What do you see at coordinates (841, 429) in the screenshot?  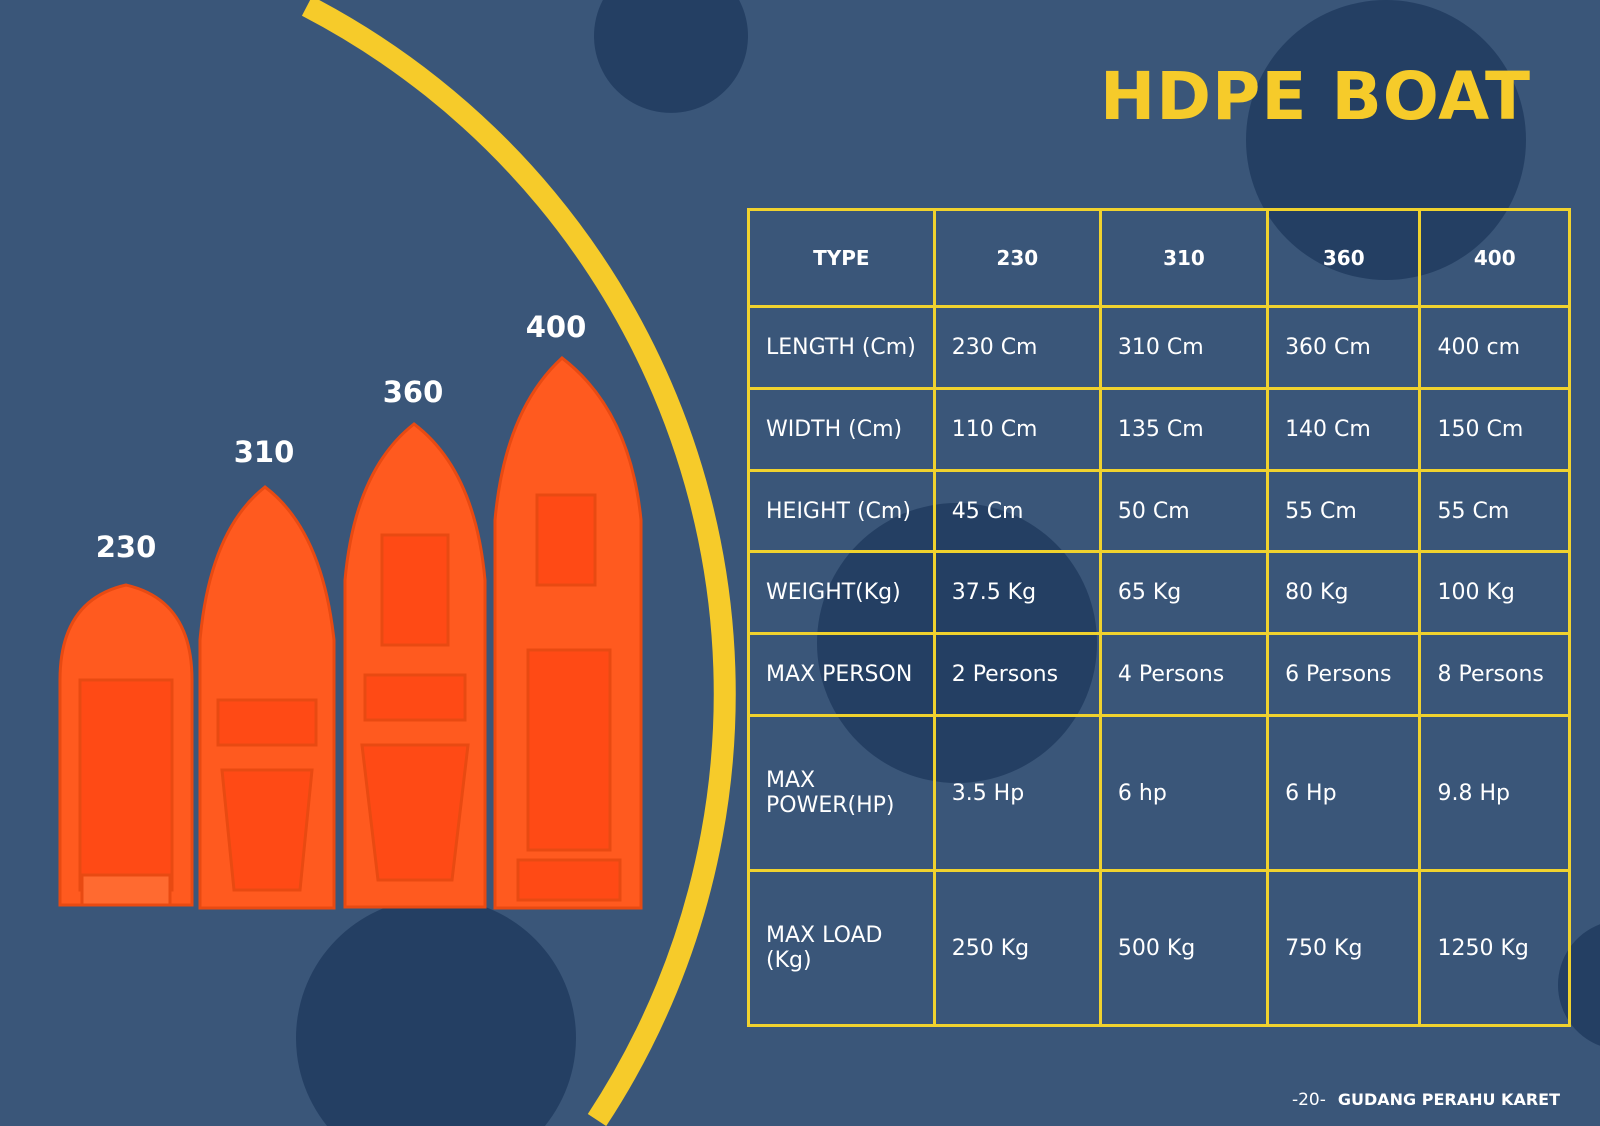 I see `row-label: WIDTH (Cm)` at bounding box center [841, 429].